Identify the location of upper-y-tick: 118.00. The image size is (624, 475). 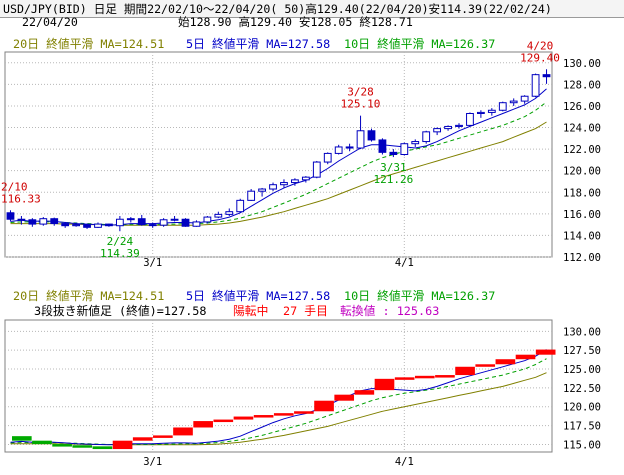
(582, 193).